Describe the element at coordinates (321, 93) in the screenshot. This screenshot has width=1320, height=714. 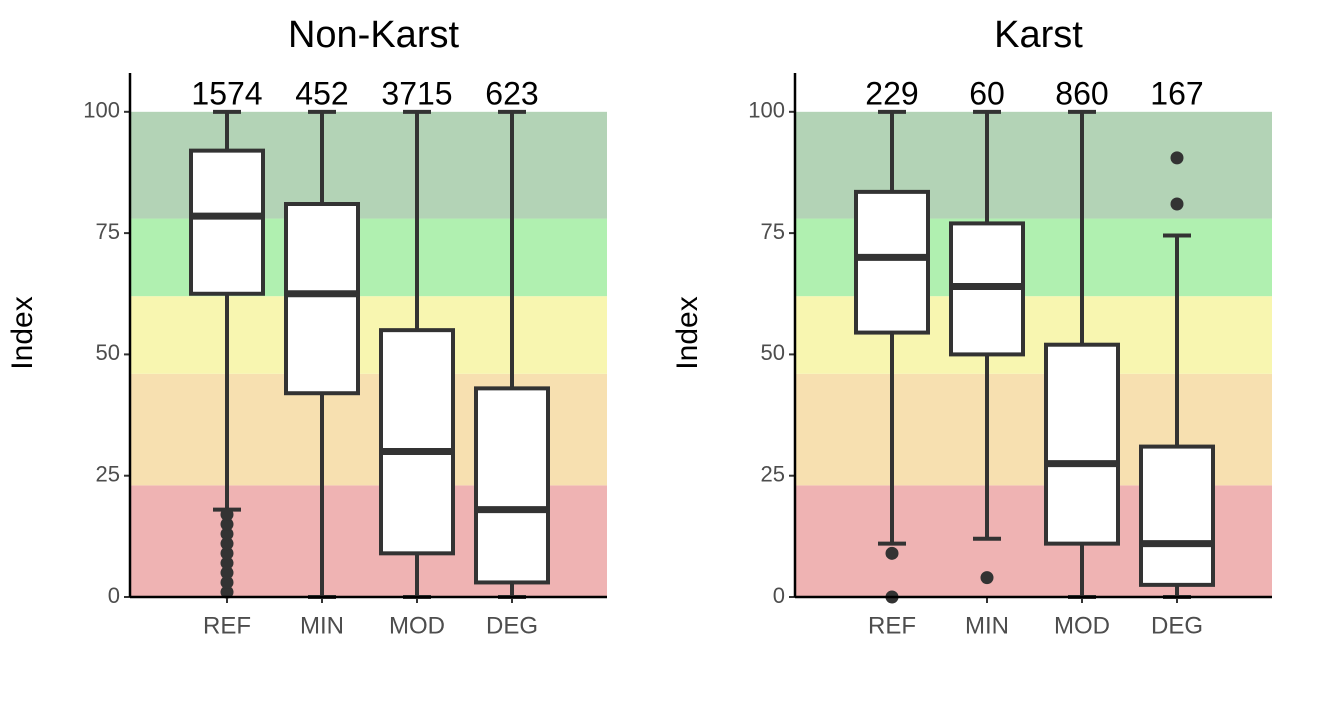
I see `count-label: 452` at that location.